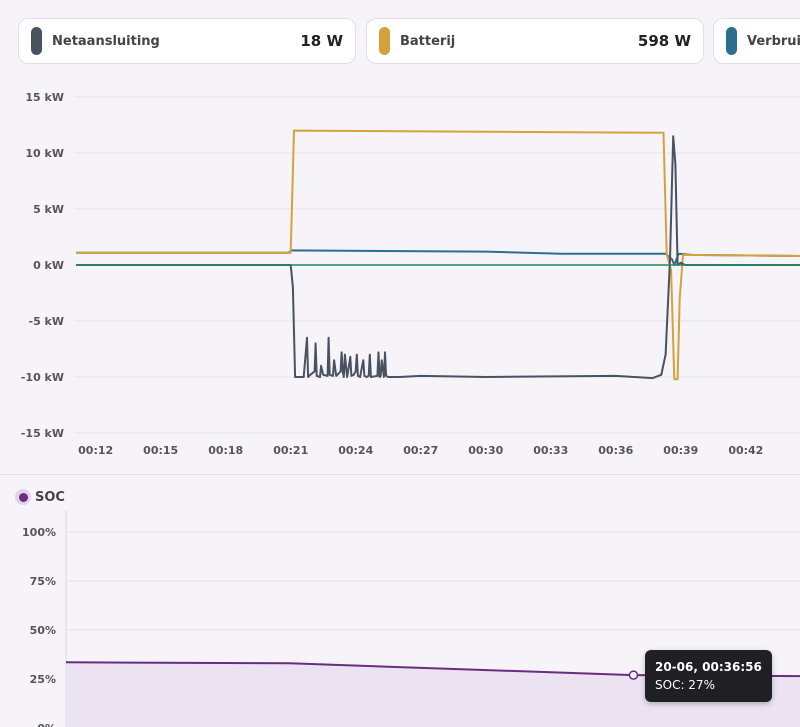 The image size is (800, 727). I want to click on verbruik-swatch-icon, so click(731, 41).